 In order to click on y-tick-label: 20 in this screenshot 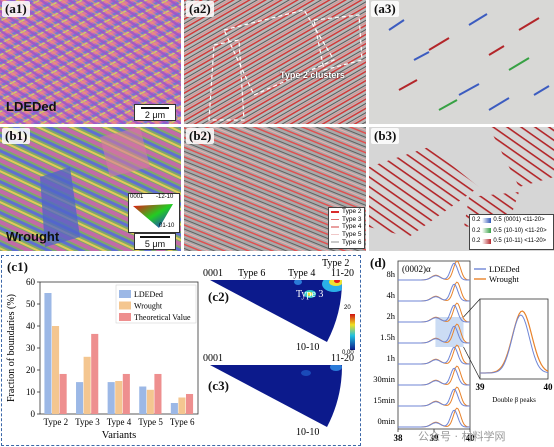, I will do `click(31, 370)`.